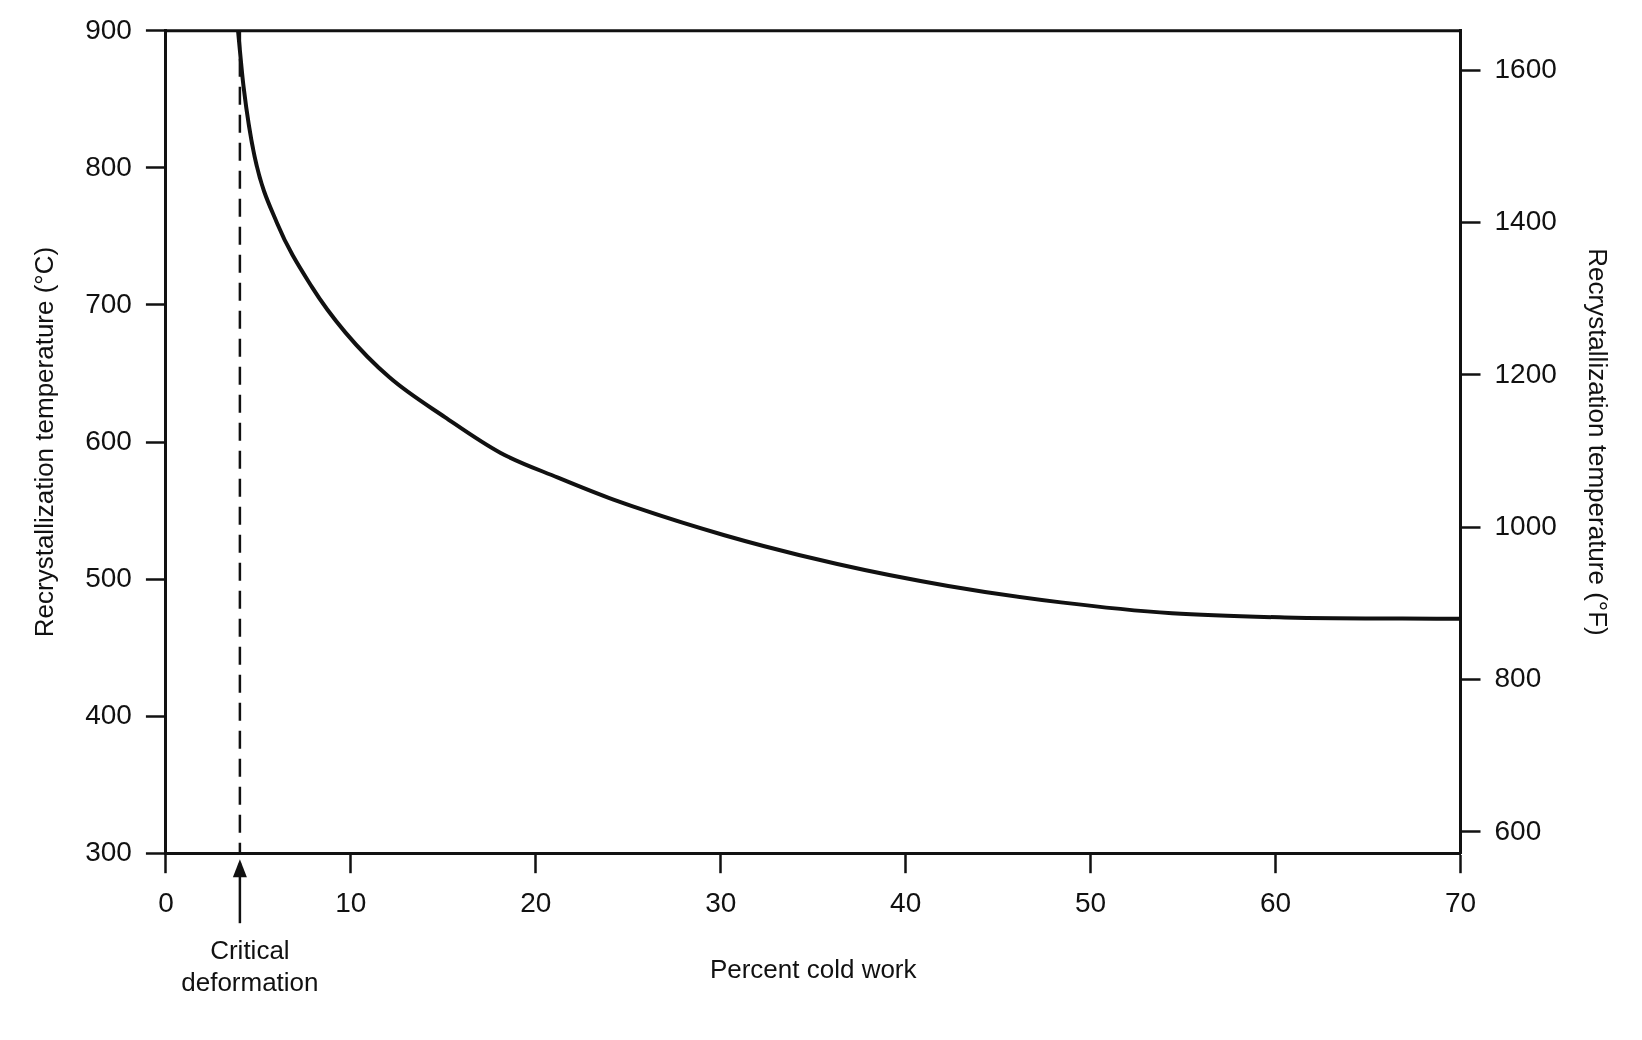  Describe the element at coordinates (1091, 902) in the screenshot. I see `x-tick-label: 50` at that location.